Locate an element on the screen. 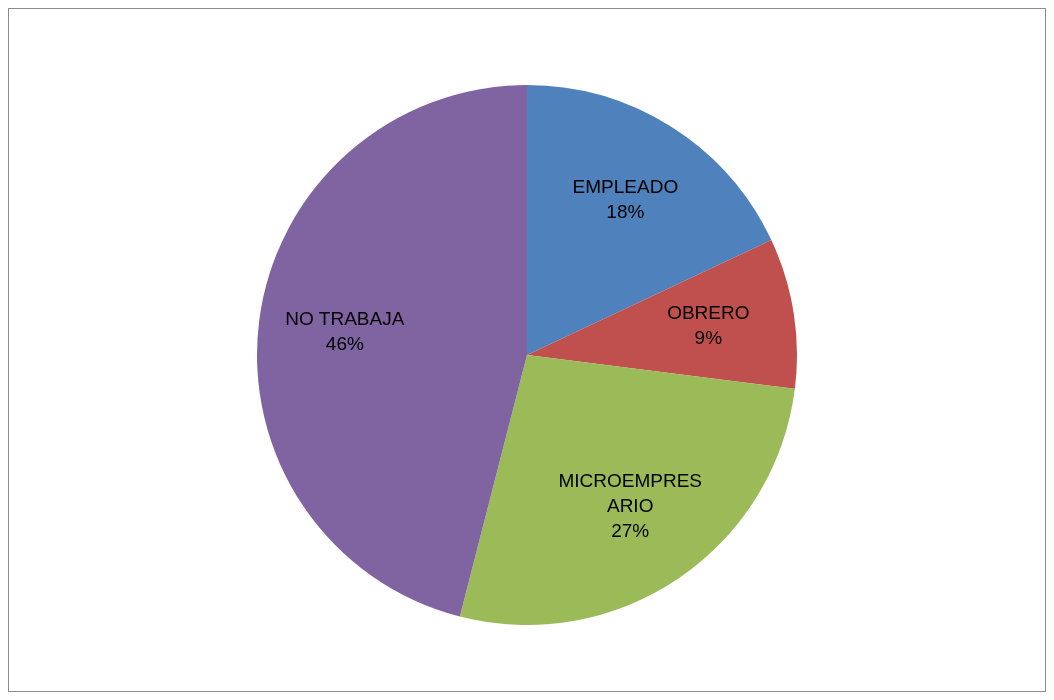 The height and width of the screenshot is (700, 1054). slice-label: OBRERO is located at coordinates (708, 313).